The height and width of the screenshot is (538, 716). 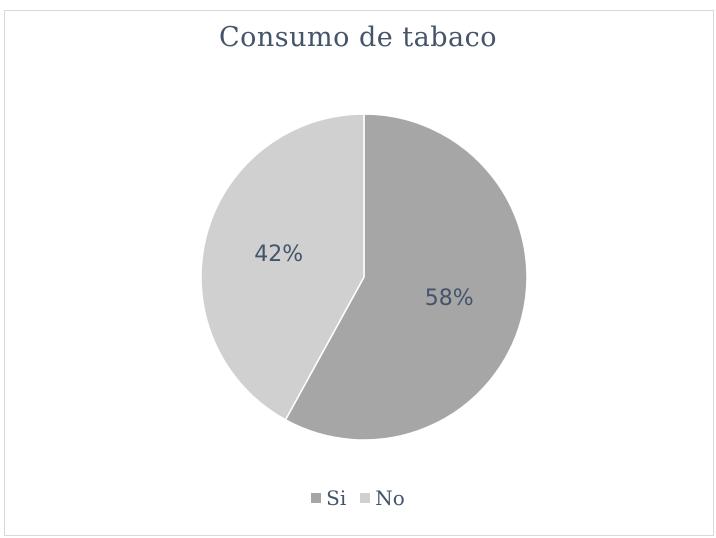 I want to click on legend: Si No, so click(x=358, y=498).